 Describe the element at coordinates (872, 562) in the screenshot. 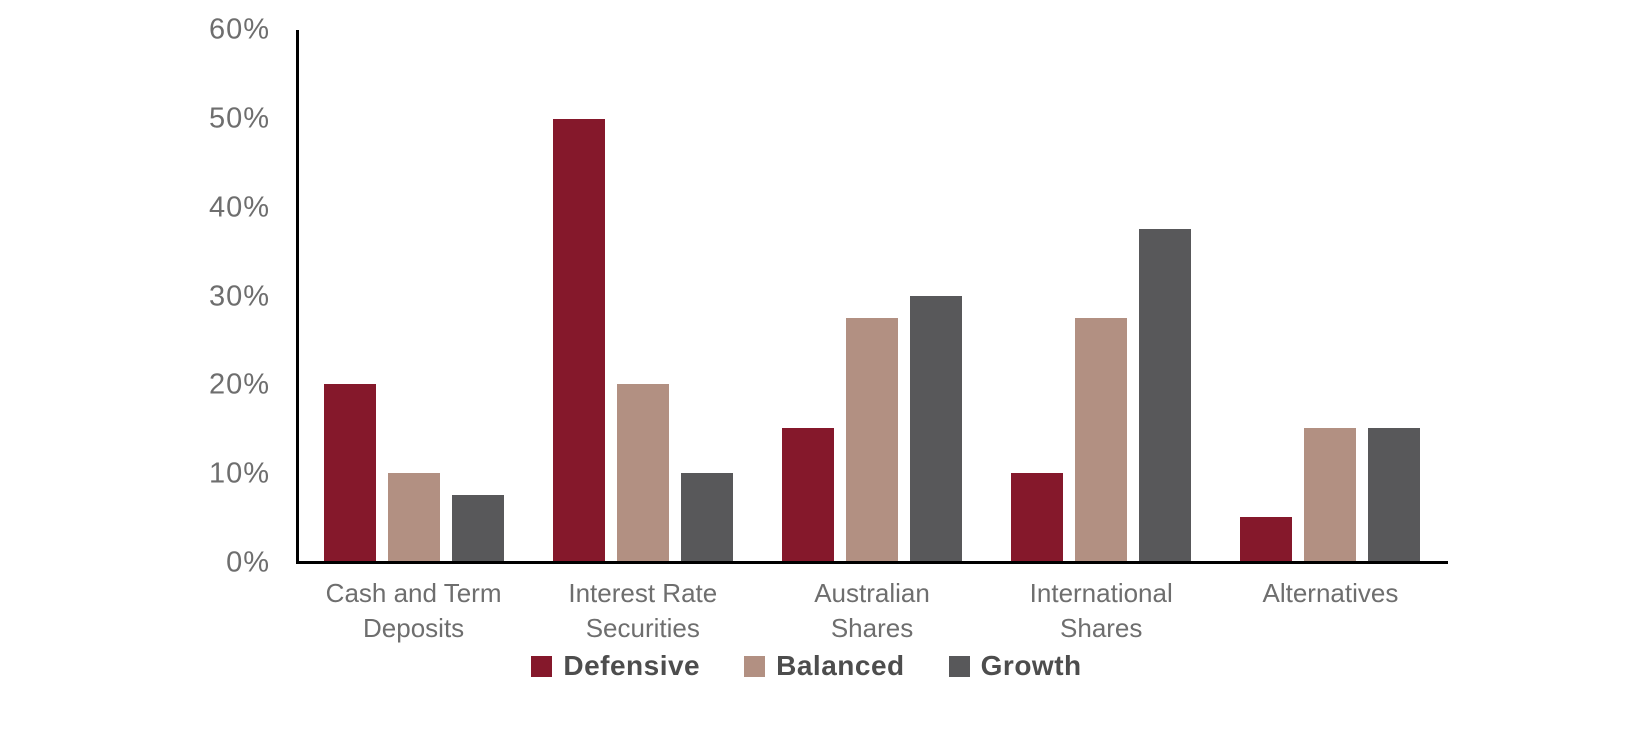

I see `x-axis-line` at that location.